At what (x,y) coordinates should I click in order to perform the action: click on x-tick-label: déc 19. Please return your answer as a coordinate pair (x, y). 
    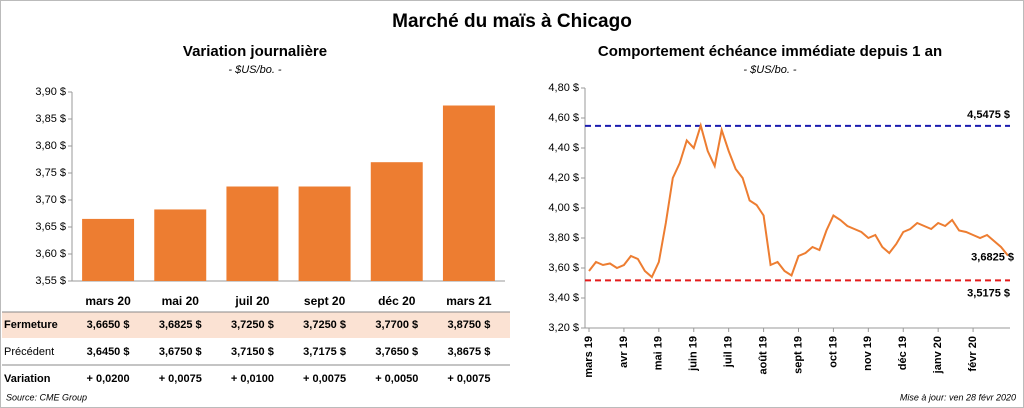
    Looking at the image, I should click on (903, 353).